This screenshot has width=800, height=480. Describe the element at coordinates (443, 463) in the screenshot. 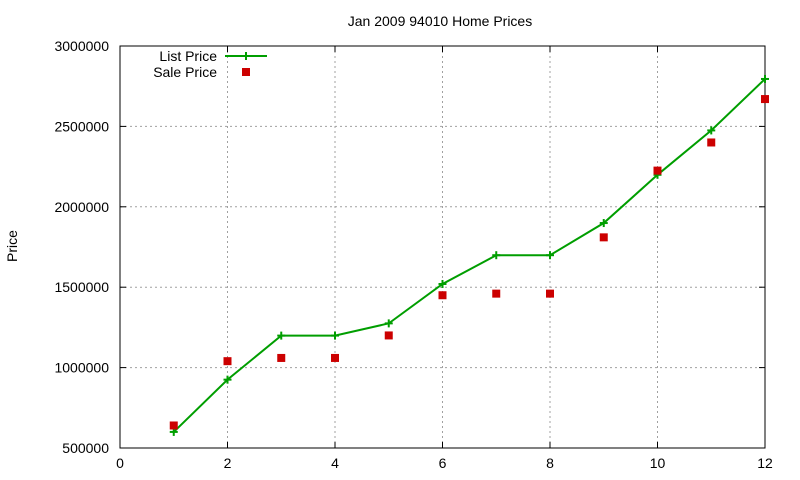

I see `x-tick-label: 6` at that location.